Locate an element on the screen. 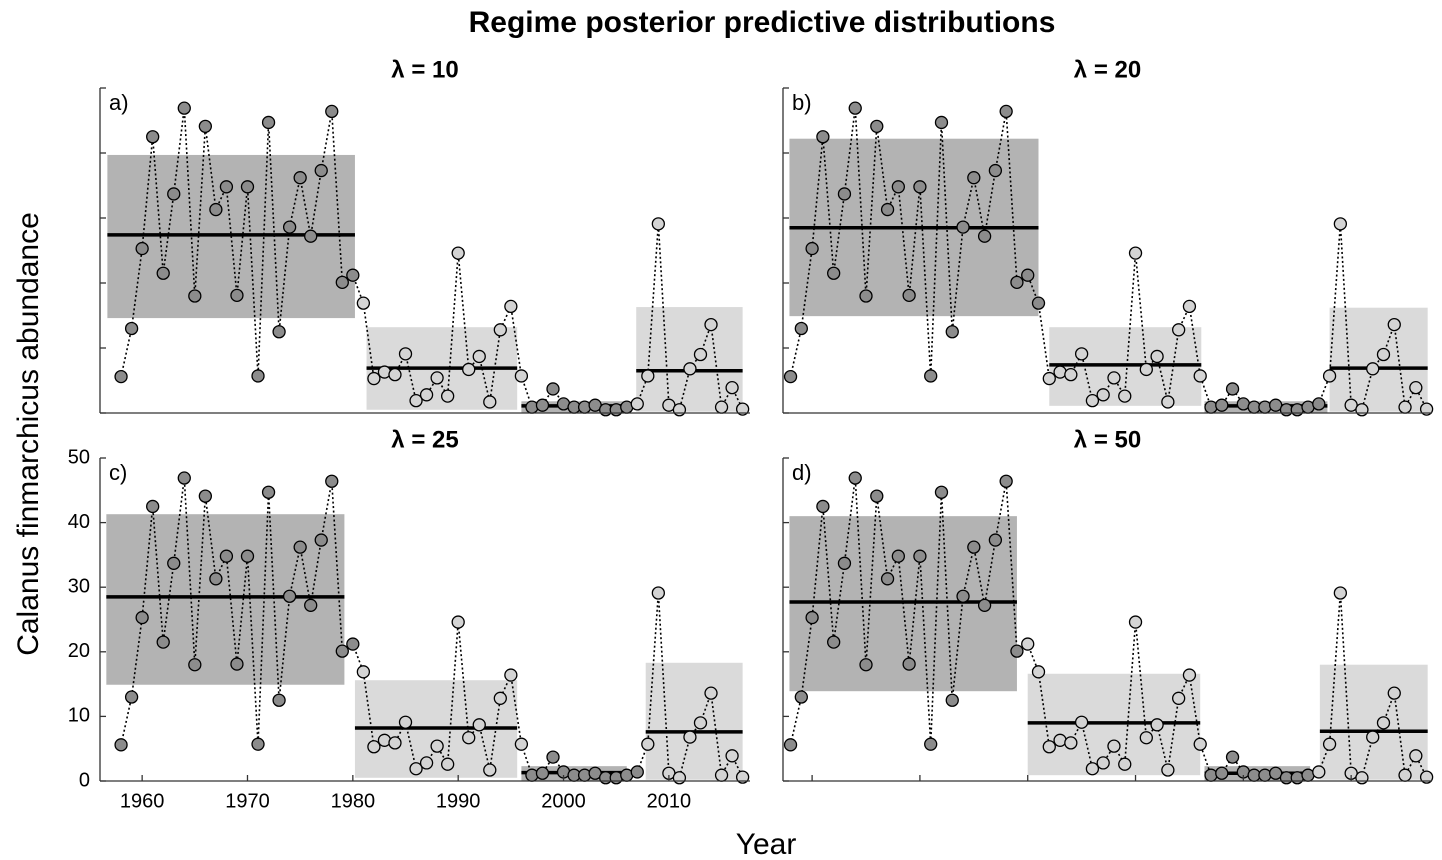  y-tick-label: 30 is located at coordinates (79, 586).